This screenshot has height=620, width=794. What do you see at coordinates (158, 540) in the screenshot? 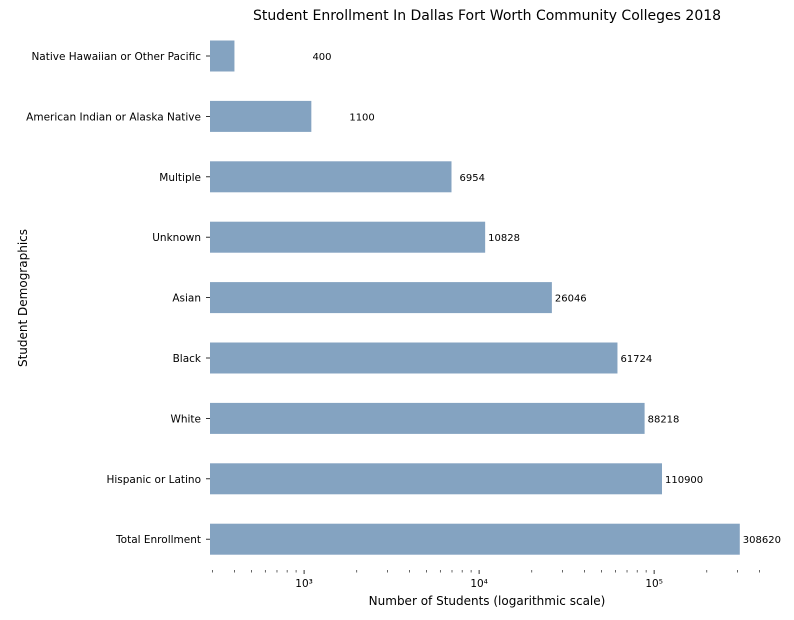
I see `category-label-total-enrollment: Total Enrollment` at bounding box center [158, 540].